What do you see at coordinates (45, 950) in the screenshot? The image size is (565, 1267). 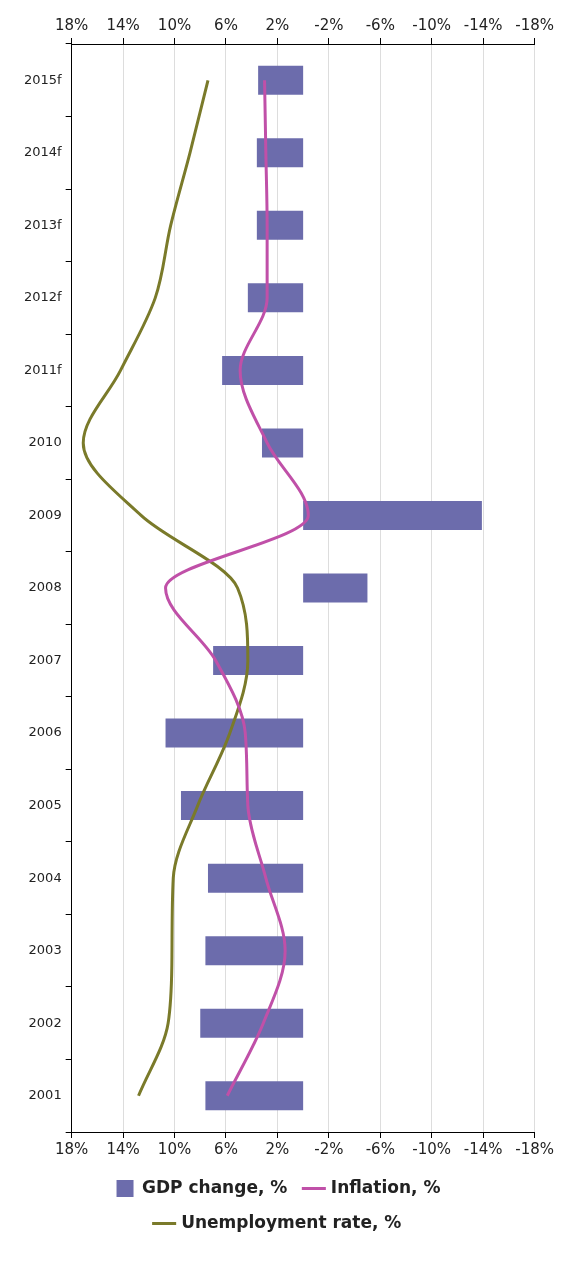 I see `y-tick-label: 2003` at bounding box center [45, 950].